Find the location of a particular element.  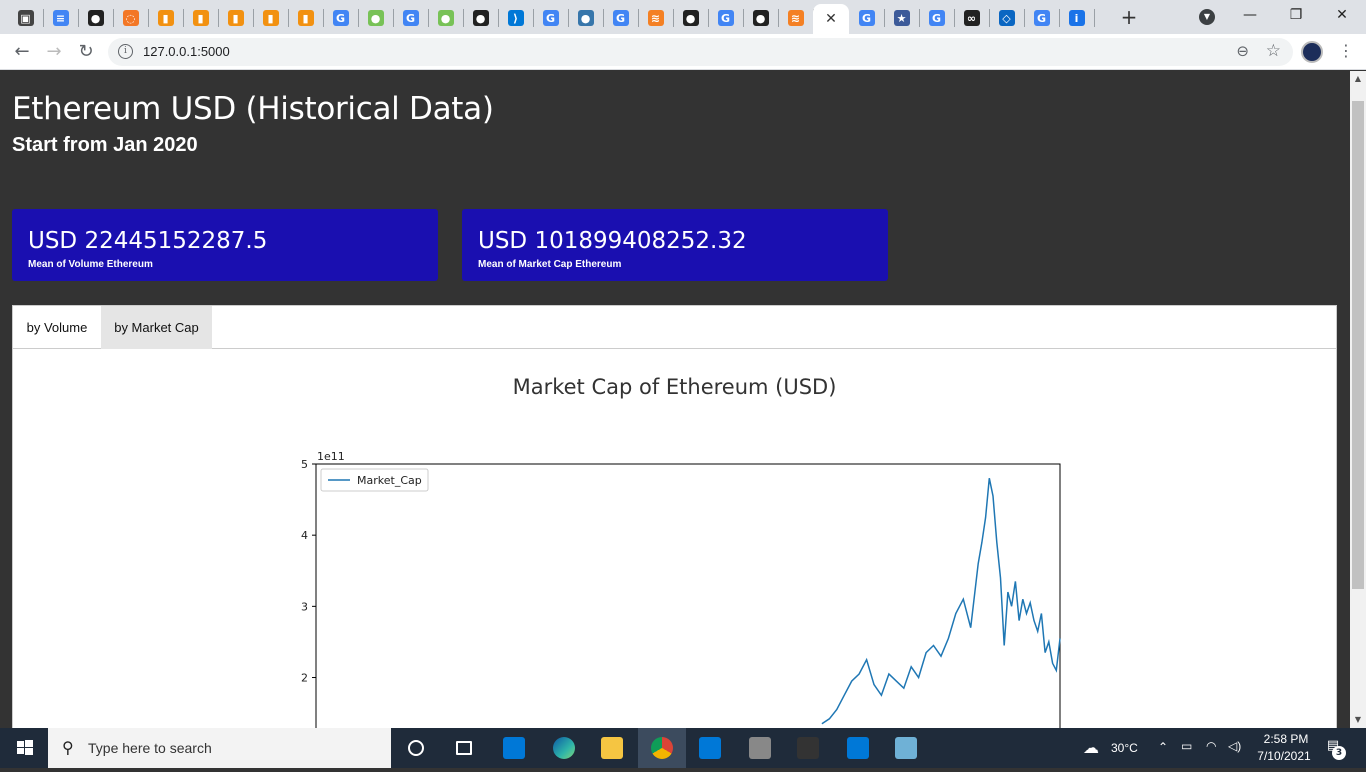

android-icon: ● is located at coordinates (445, 18).